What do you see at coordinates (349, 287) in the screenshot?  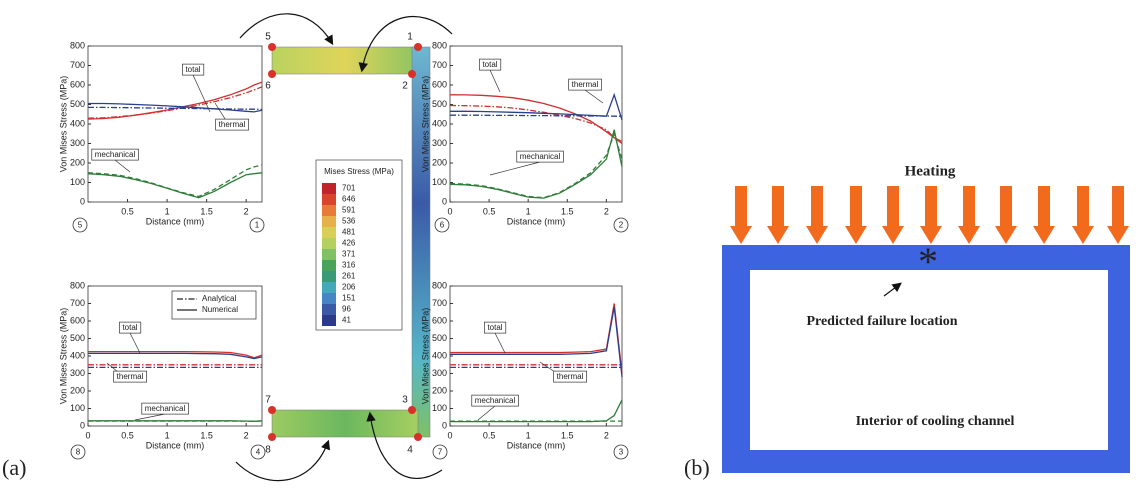 I see `contour-level: 206` at bounding box center [349, 287].